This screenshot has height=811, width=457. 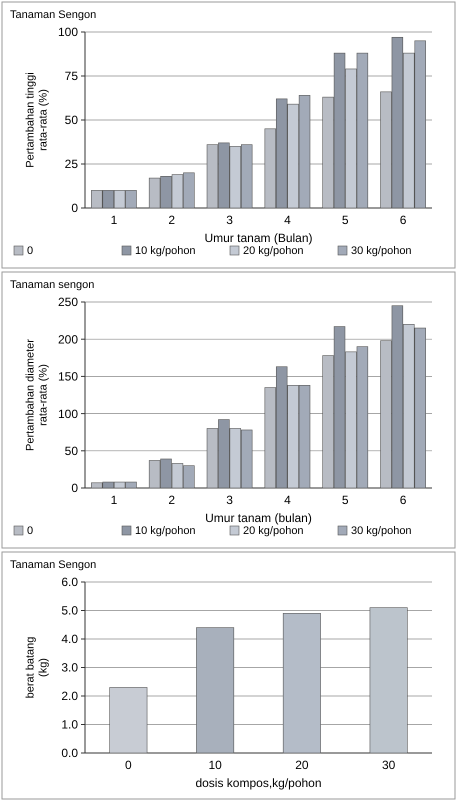 What do you see at coordinates (69, 582) in the screenshot?
I see `y-tick-label: 6.0` at bounding box center [69, 582].